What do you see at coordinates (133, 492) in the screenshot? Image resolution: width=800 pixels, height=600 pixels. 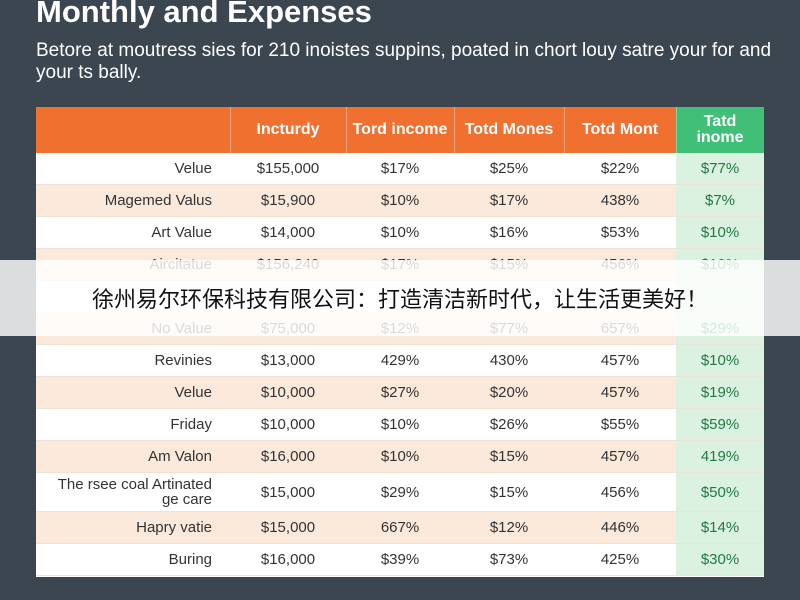 I see `row-label: The rsee coal Artinated ge care` at bounding box center [133, 492].